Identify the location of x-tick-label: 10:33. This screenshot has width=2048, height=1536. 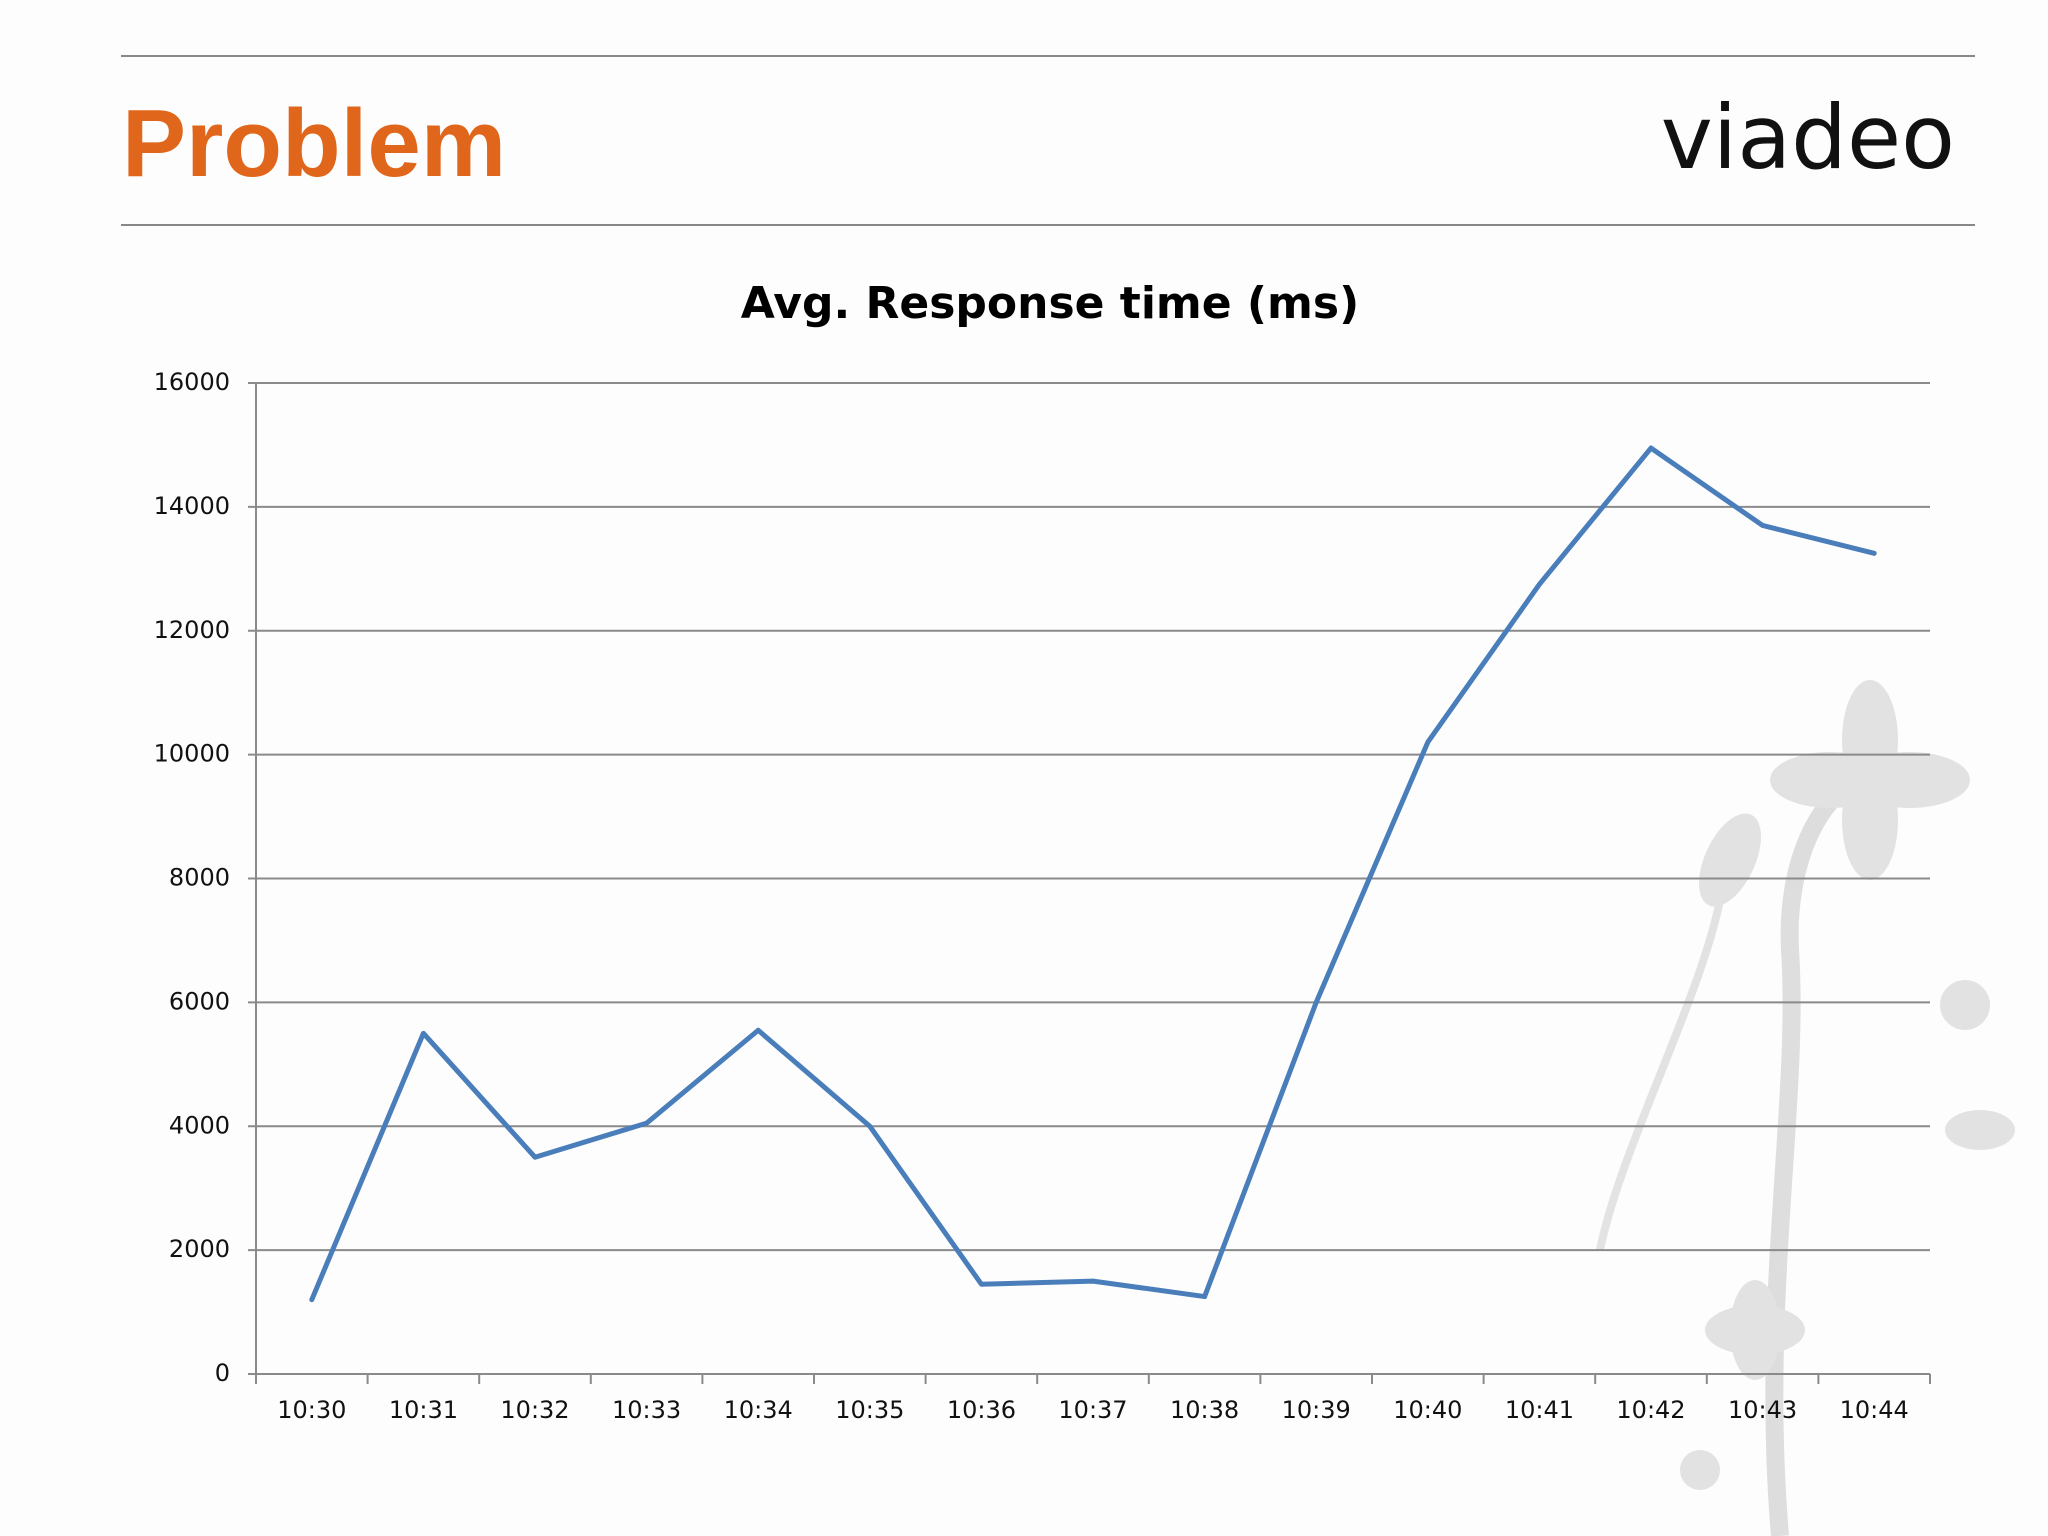
(646, 1410).